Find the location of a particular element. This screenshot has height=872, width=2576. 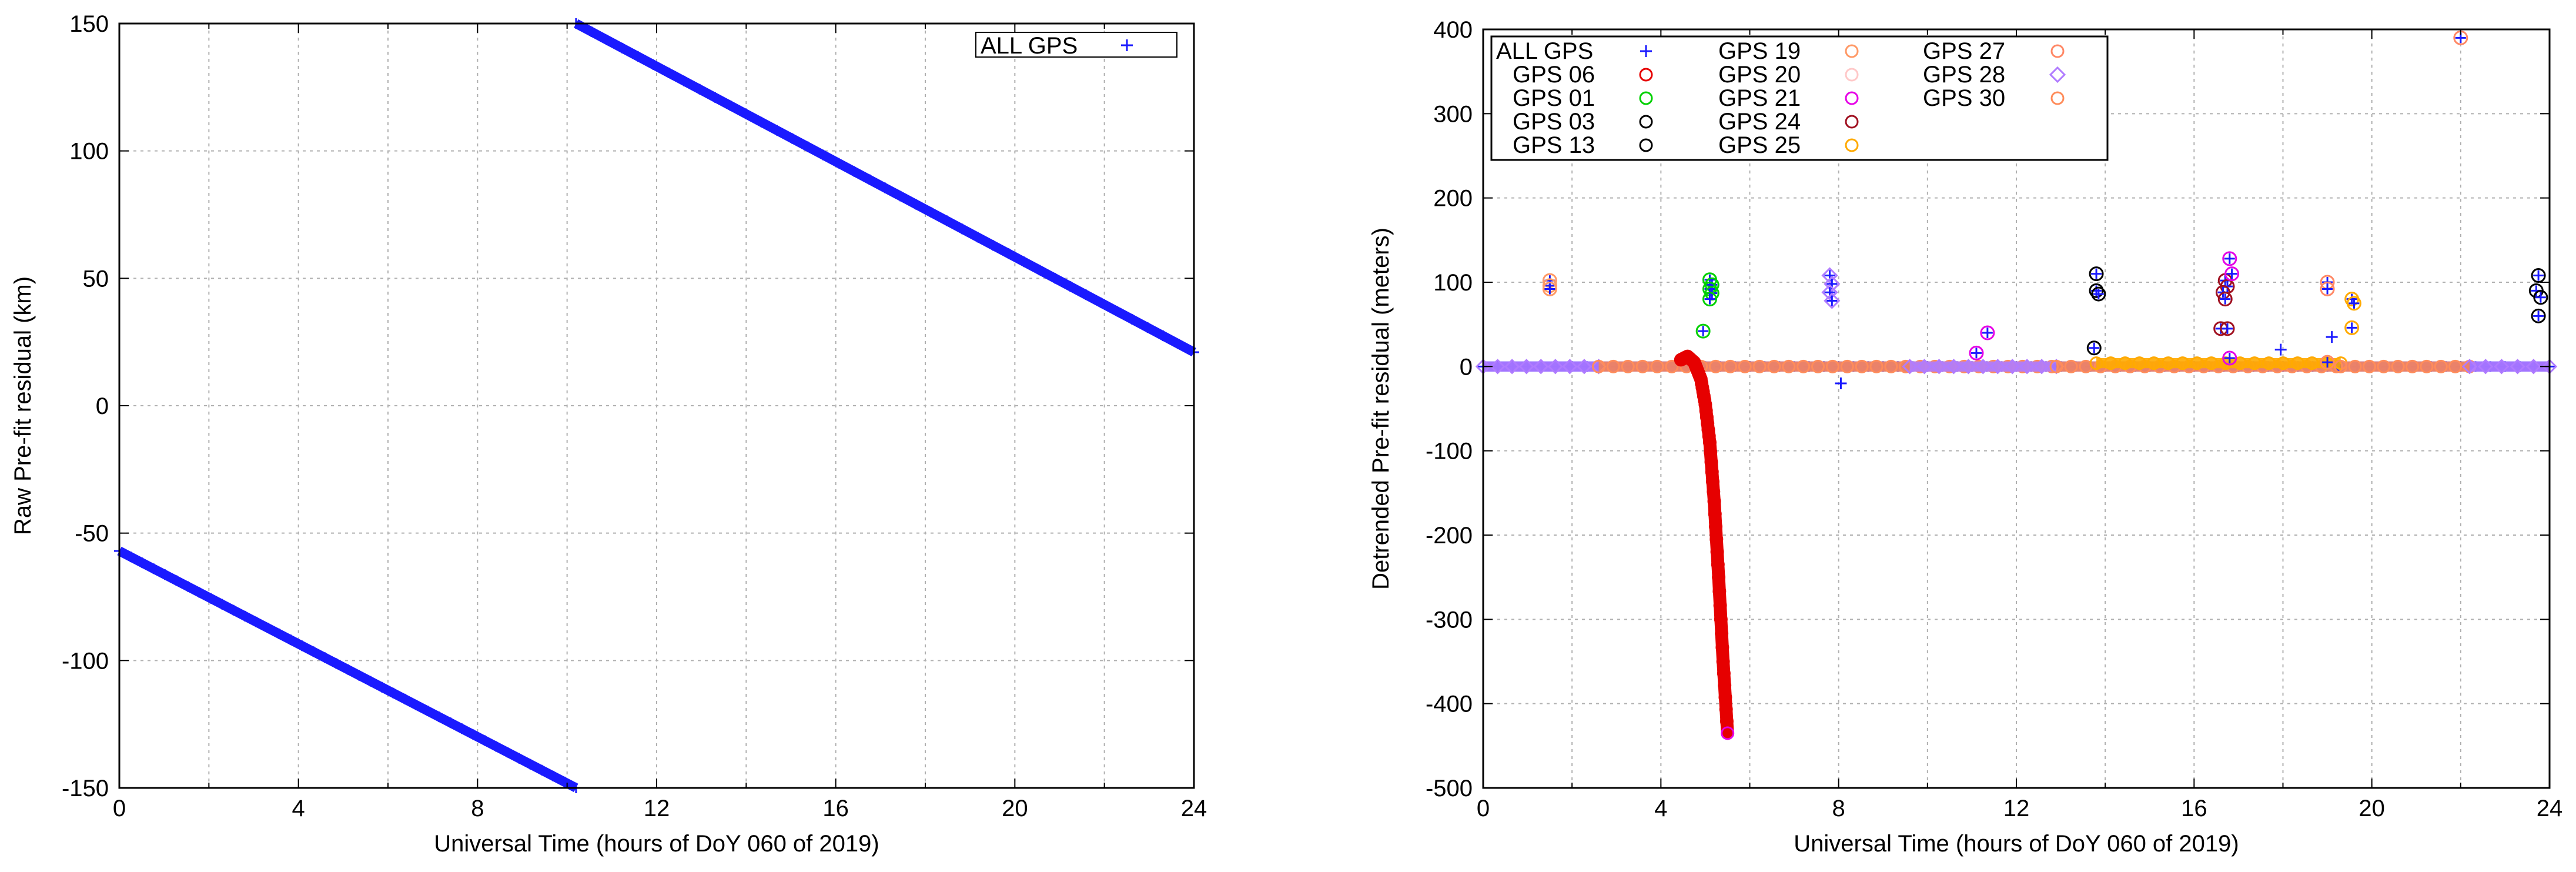

baseline-band is located at coordinates (2218, 363).